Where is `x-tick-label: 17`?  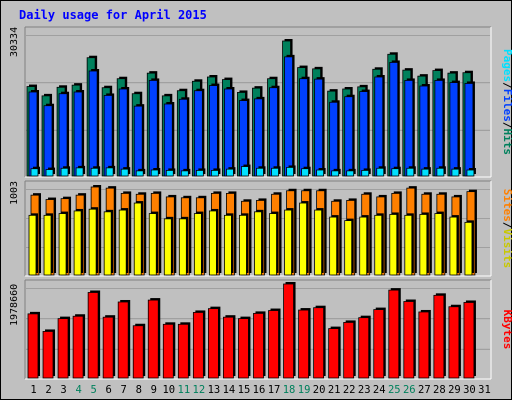
x-tick-label: 17 is located at coordinates (274, 390).